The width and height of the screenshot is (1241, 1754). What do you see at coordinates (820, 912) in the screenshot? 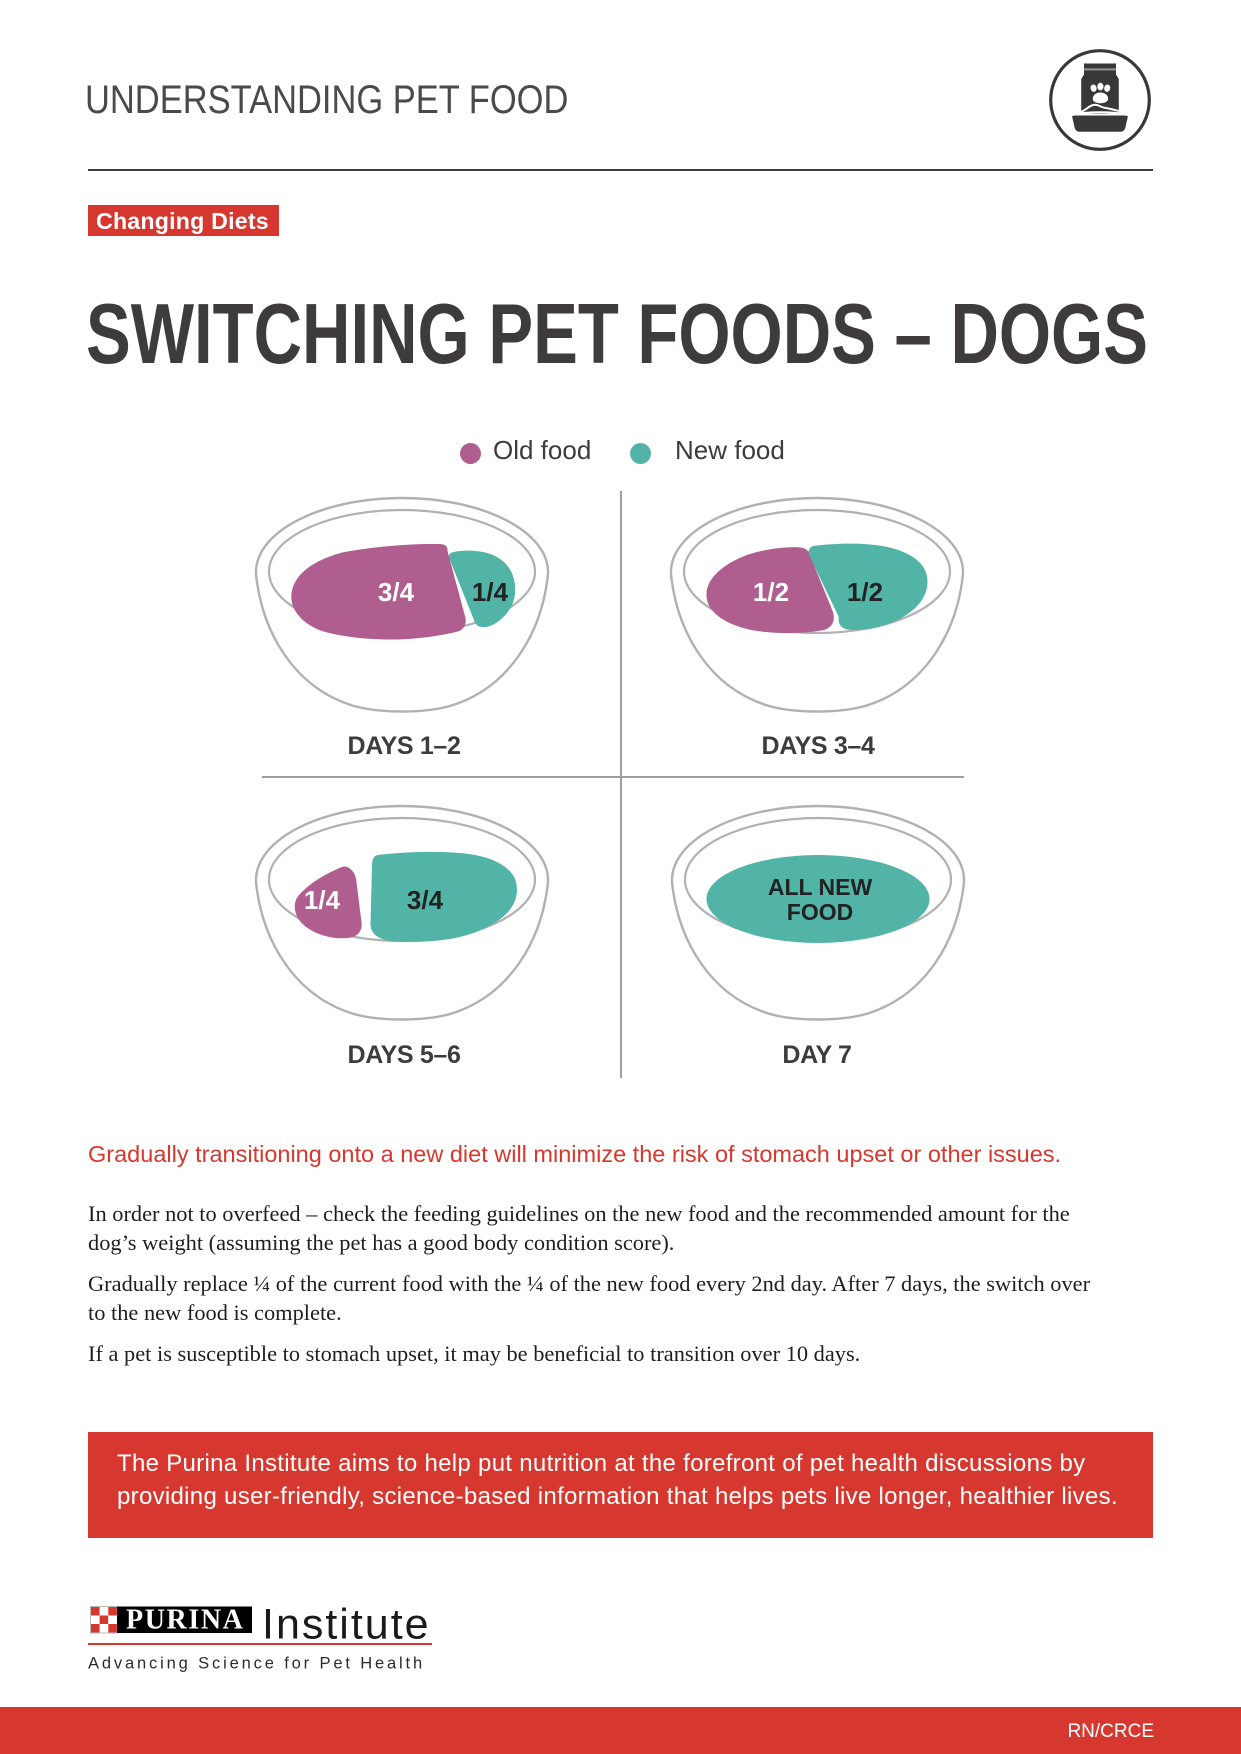
I see `svg-text: FOOD` at bounding box center [820, 912].